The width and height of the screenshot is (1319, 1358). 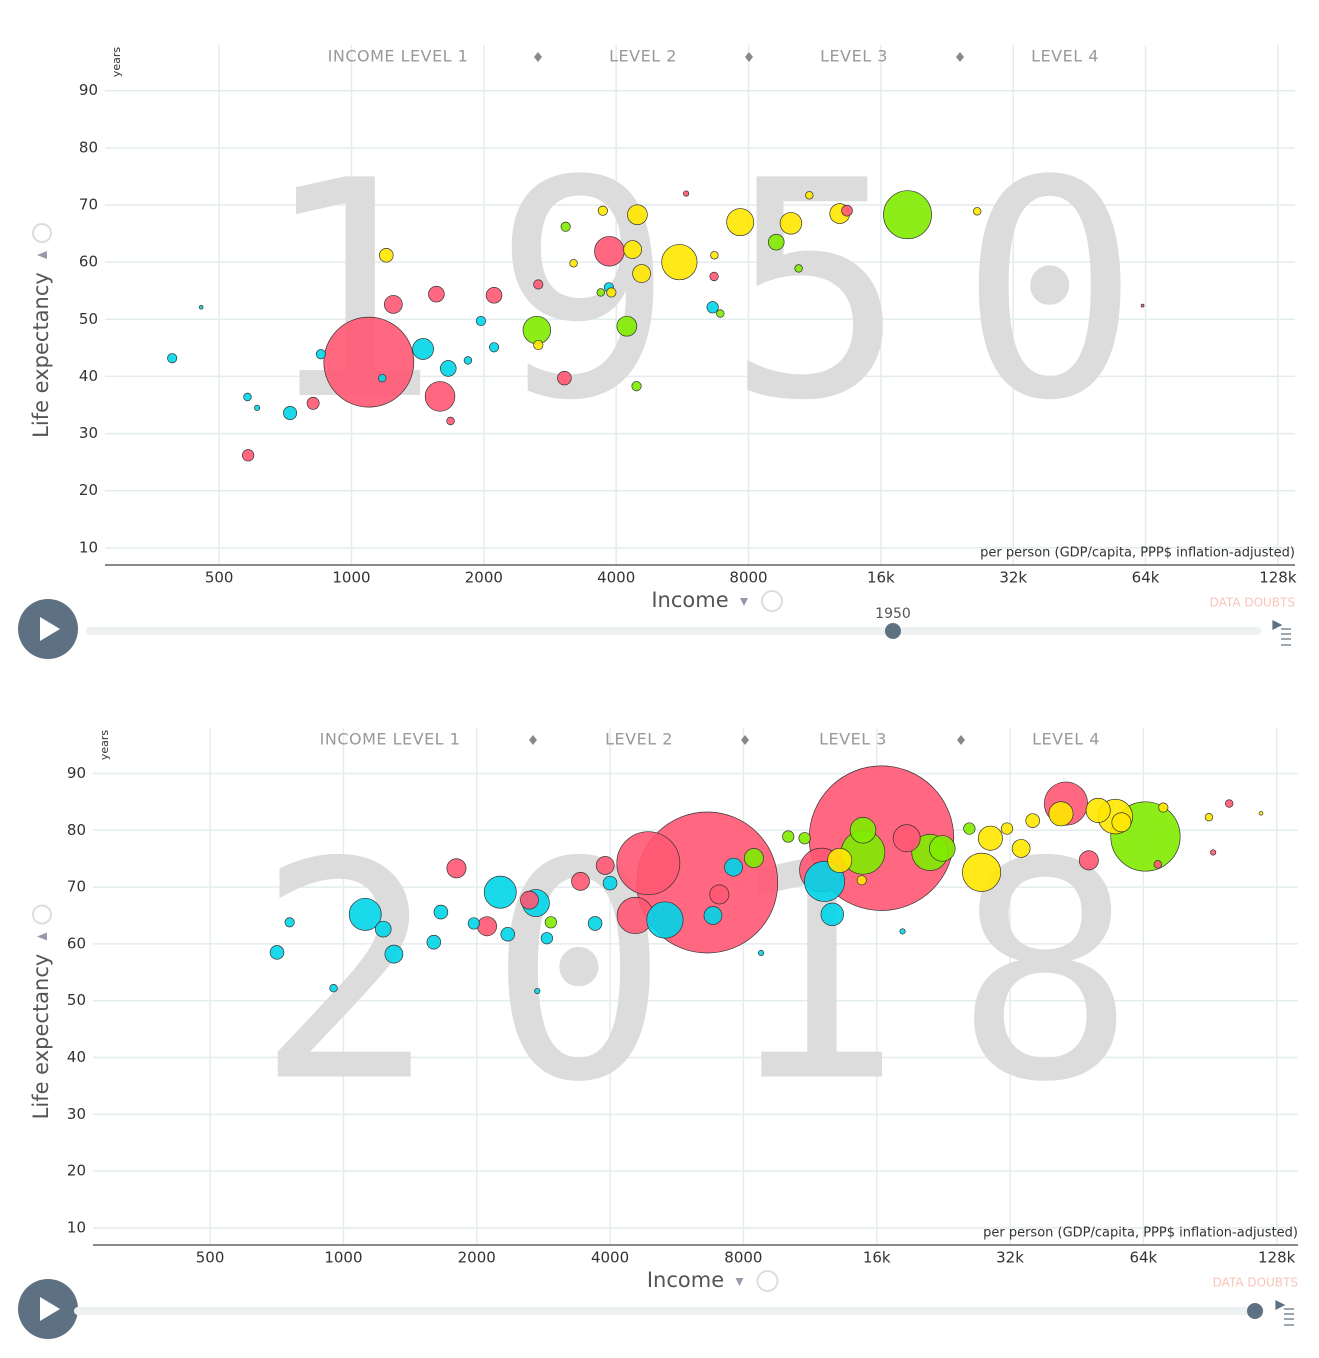 What do you see at coordinates (616, 578) in the screenshot?
I see `x-tick-label: 4000` at bounding box center [616, 578].